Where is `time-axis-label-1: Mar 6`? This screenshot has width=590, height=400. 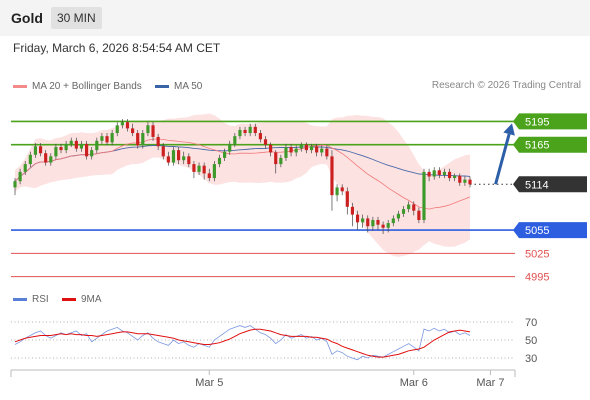 time-axis-label-1: Mar 6 is located at coordinates (414, 383).